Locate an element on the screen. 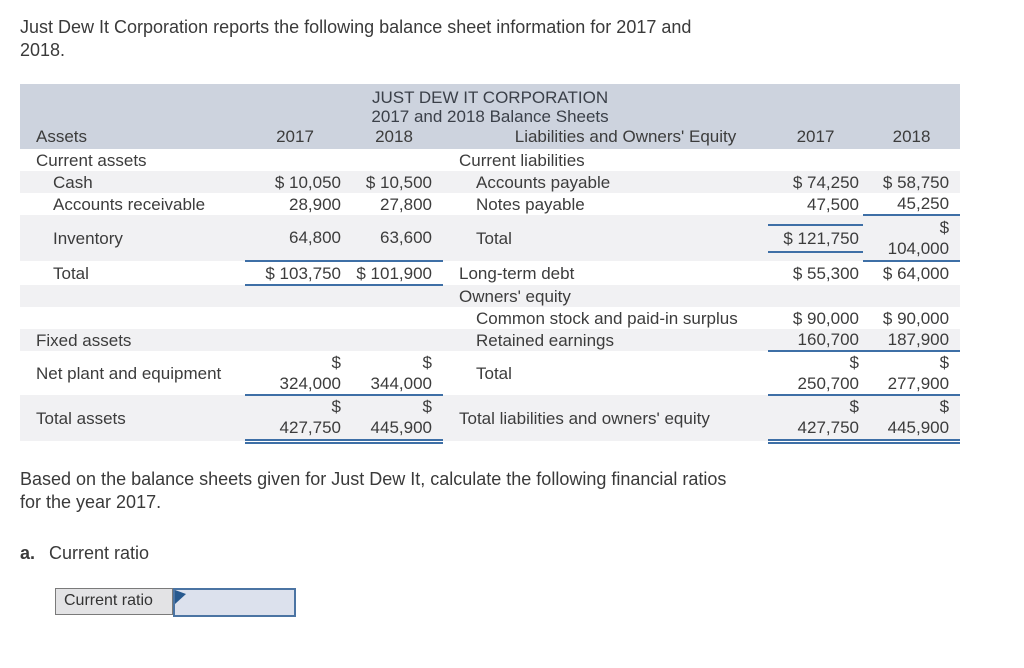 This screenshot has width=1024, height=668. right-amount-2017: $ 250,700 is located at coordinates (815, 373).